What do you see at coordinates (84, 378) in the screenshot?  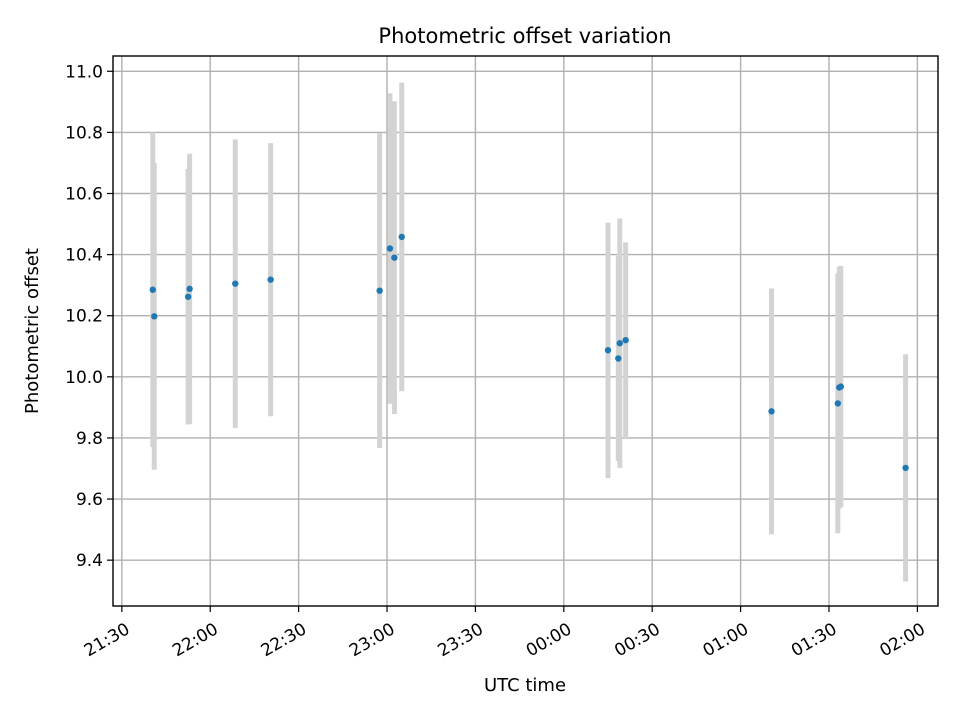 I see `y-tick-label: 10.0` at bounding box center [84, 378].